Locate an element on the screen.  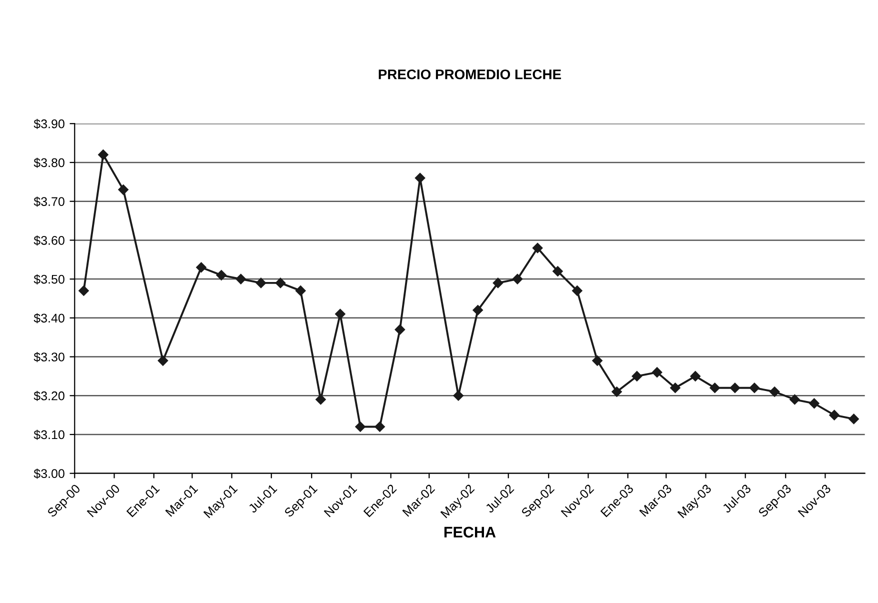
y-tick-label: $3.60 is located at coordinates (49, 240).